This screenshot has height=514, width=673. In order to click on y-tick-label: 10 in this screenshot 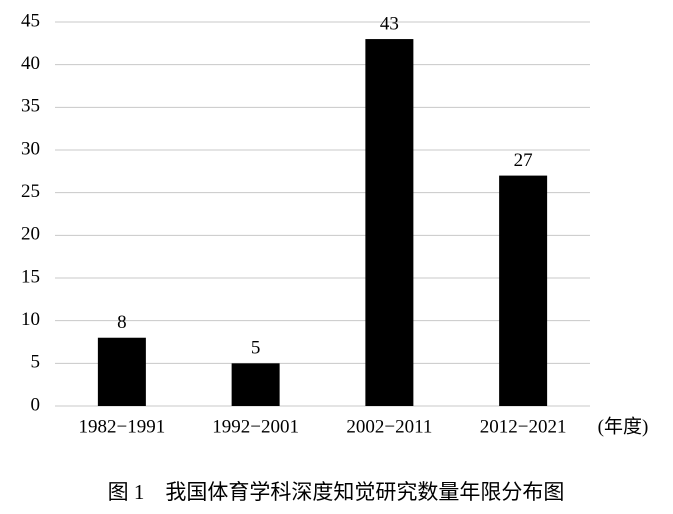, I will do `click(30, 319)`.